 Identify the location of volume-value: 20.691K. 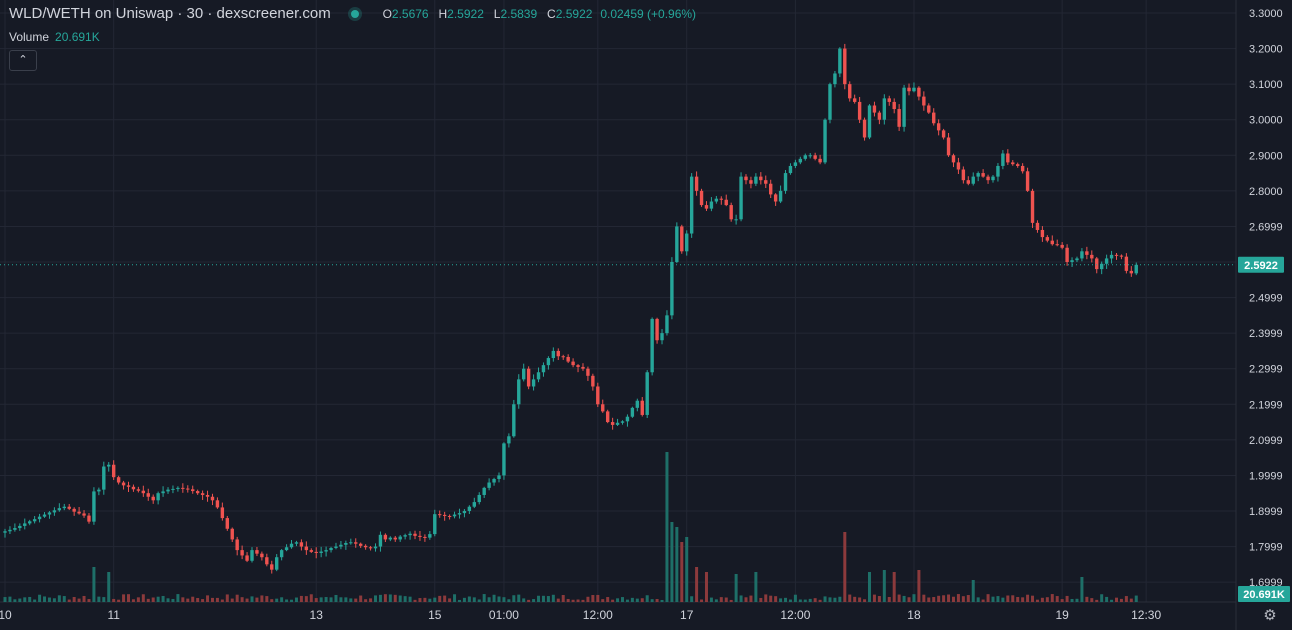
(77, 37).